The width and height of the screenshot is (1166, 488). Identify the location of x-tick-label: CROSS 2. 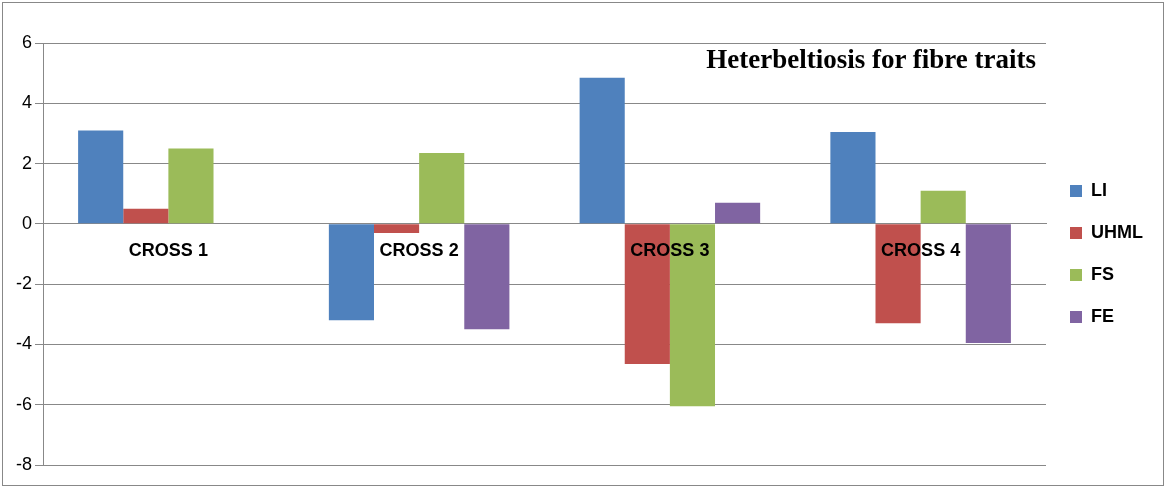
(419, 249).